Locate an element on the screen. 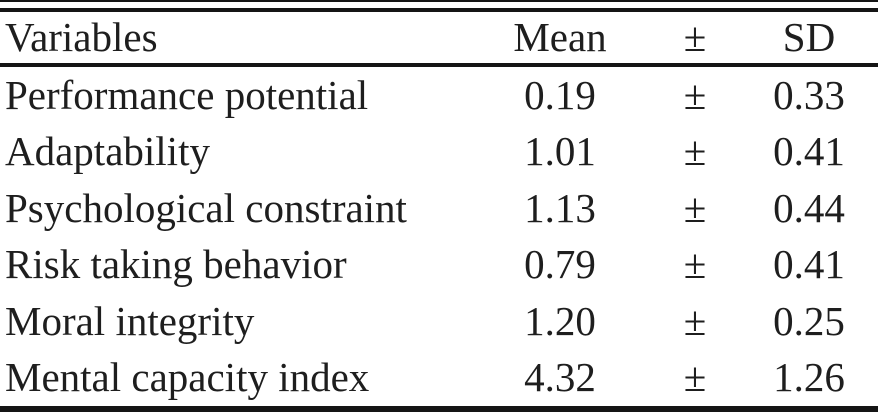  variable-label: Mental capacity index is located at coordinates (187, 377).